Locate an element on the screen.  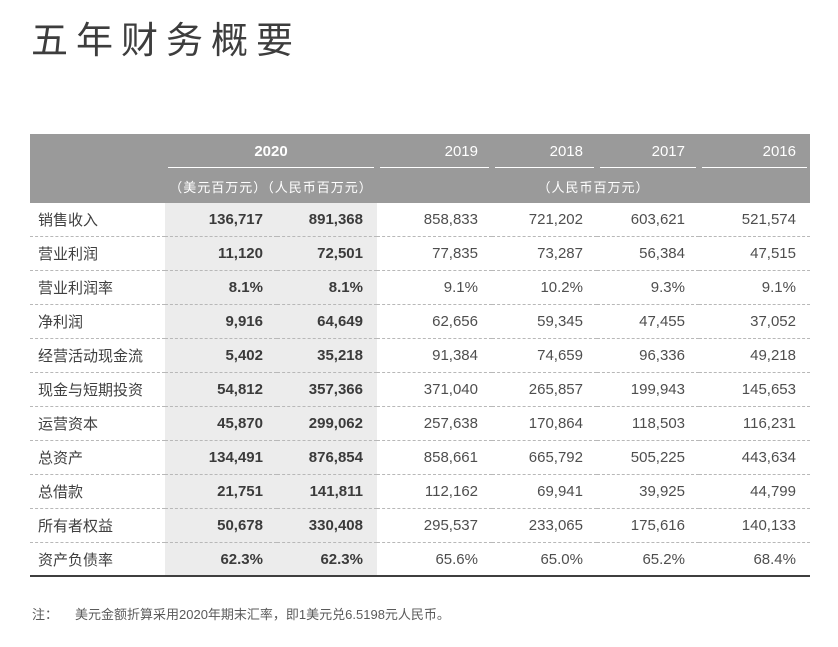
cell-2017: 175,616 is located at coordinates (648, 526).